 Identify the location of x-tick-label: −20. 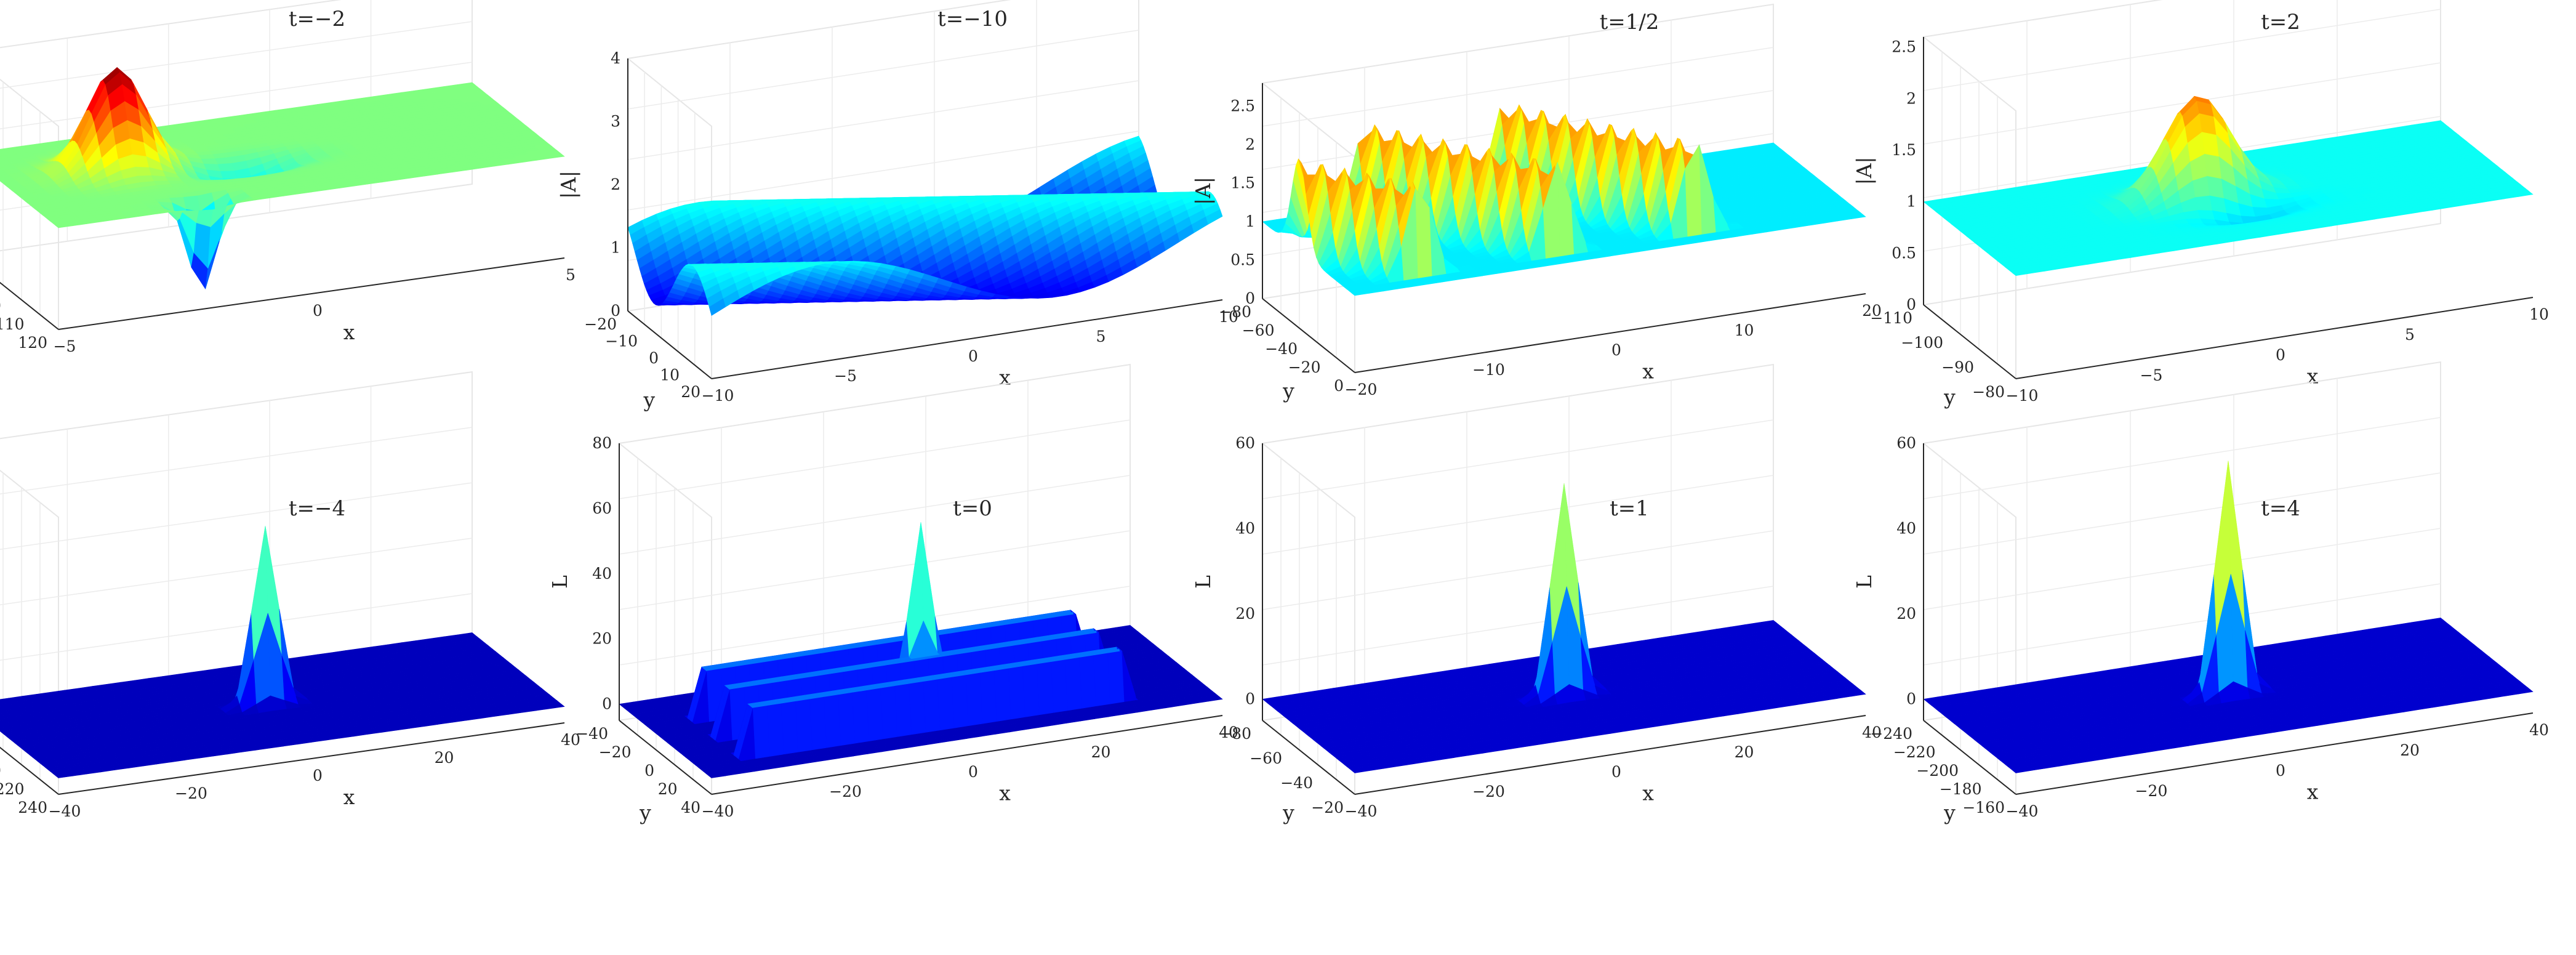
(1361, 389).